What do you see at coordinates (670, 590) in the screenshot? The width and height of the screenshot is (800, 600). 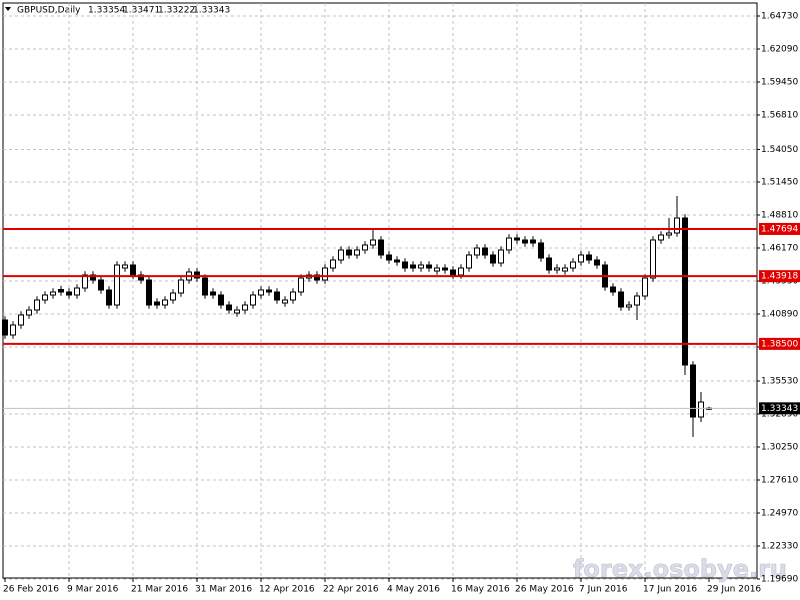 I see `x-tick-label: 17 Jun 2016` at bounding box center [670, 590].